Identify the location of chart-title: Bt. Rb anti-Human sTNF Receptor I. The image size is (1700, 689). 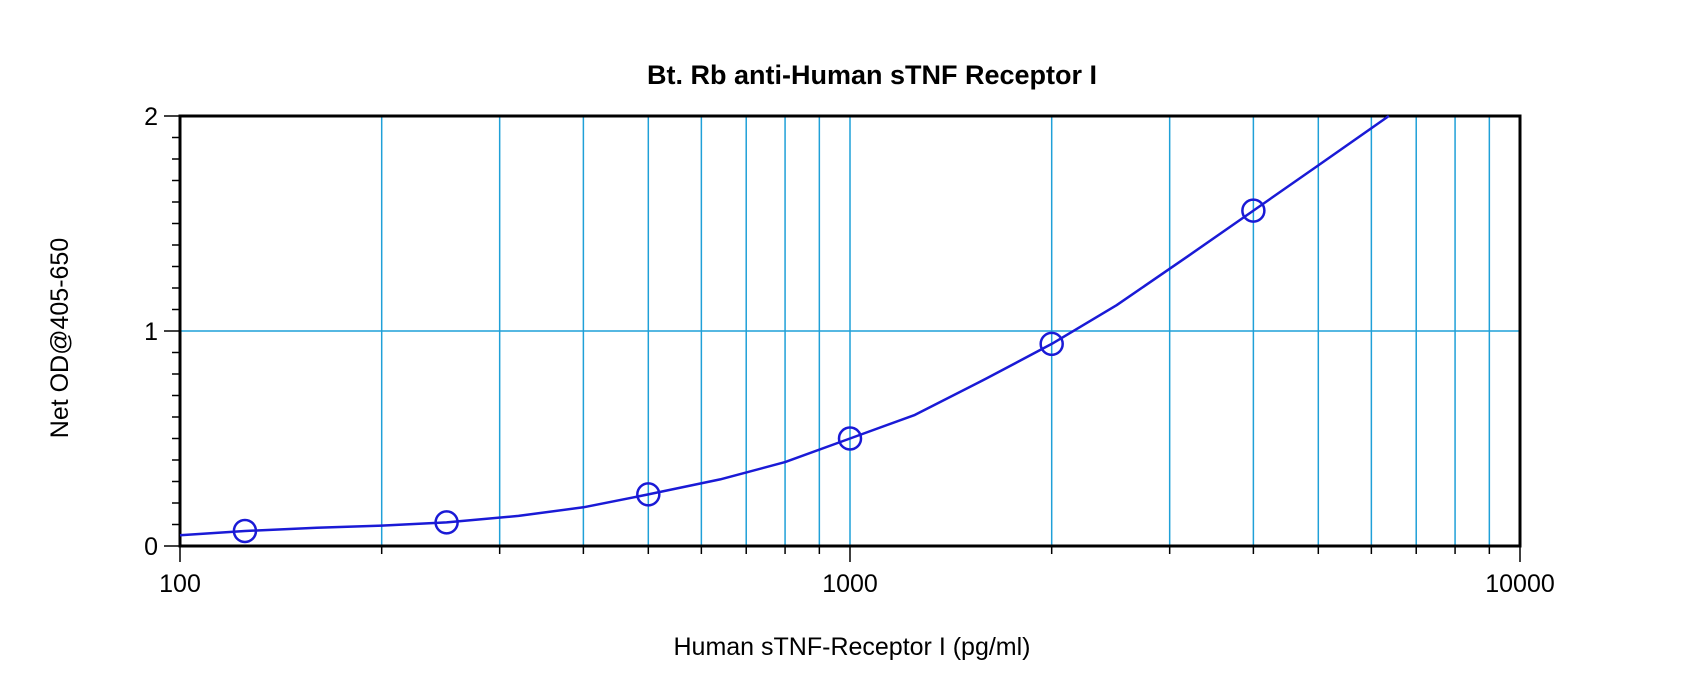
(872, 75).